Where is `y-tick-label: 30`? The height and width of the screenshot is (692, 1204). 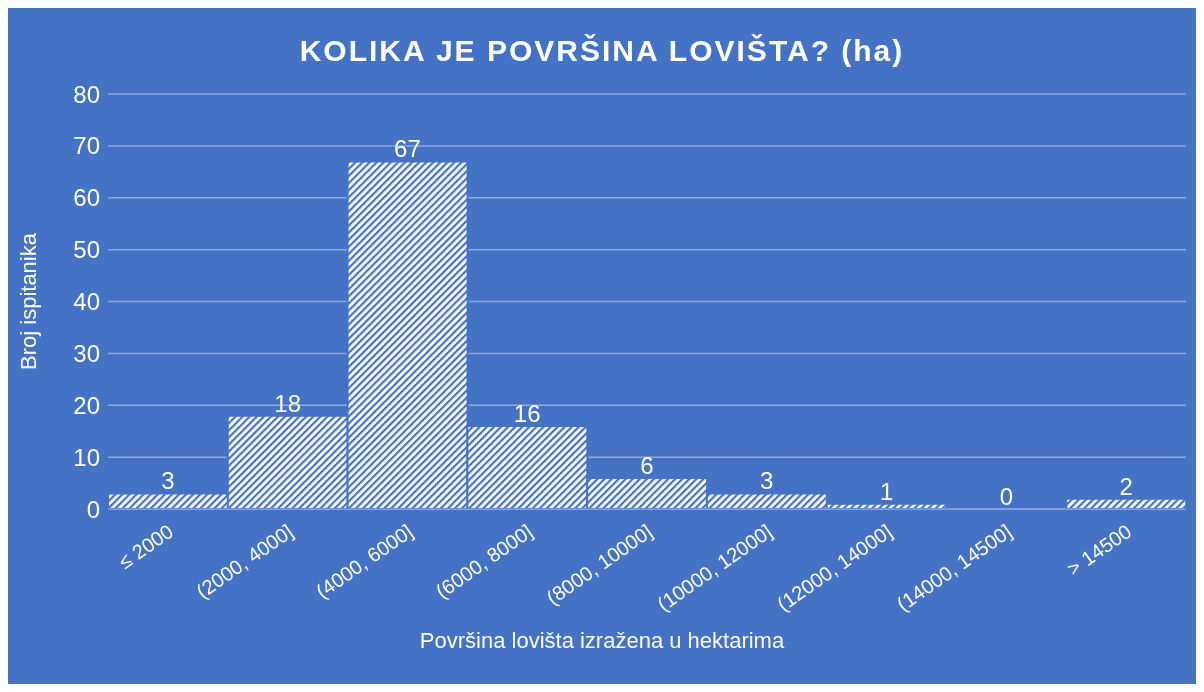 y-tick-label: 30 is located at coordinates (86, 353).